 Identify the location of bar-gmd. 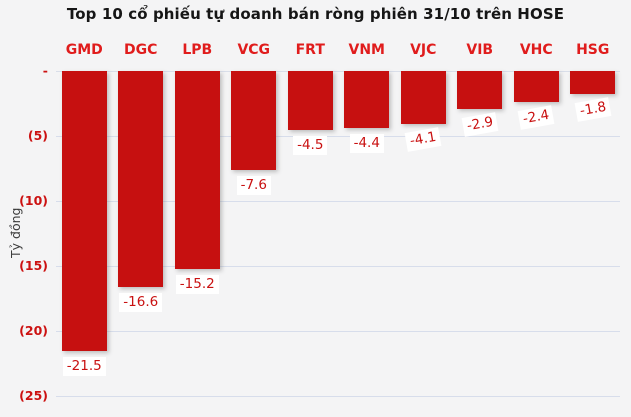
(84, 211).